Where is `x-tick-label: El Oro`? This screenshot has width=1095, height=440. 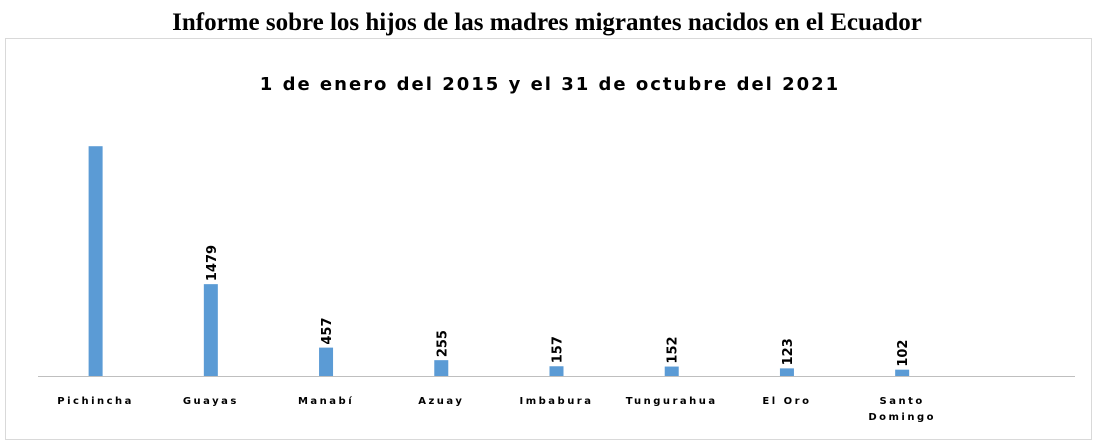 x-tick-label: El Oro is located at coordinates (786, 401).